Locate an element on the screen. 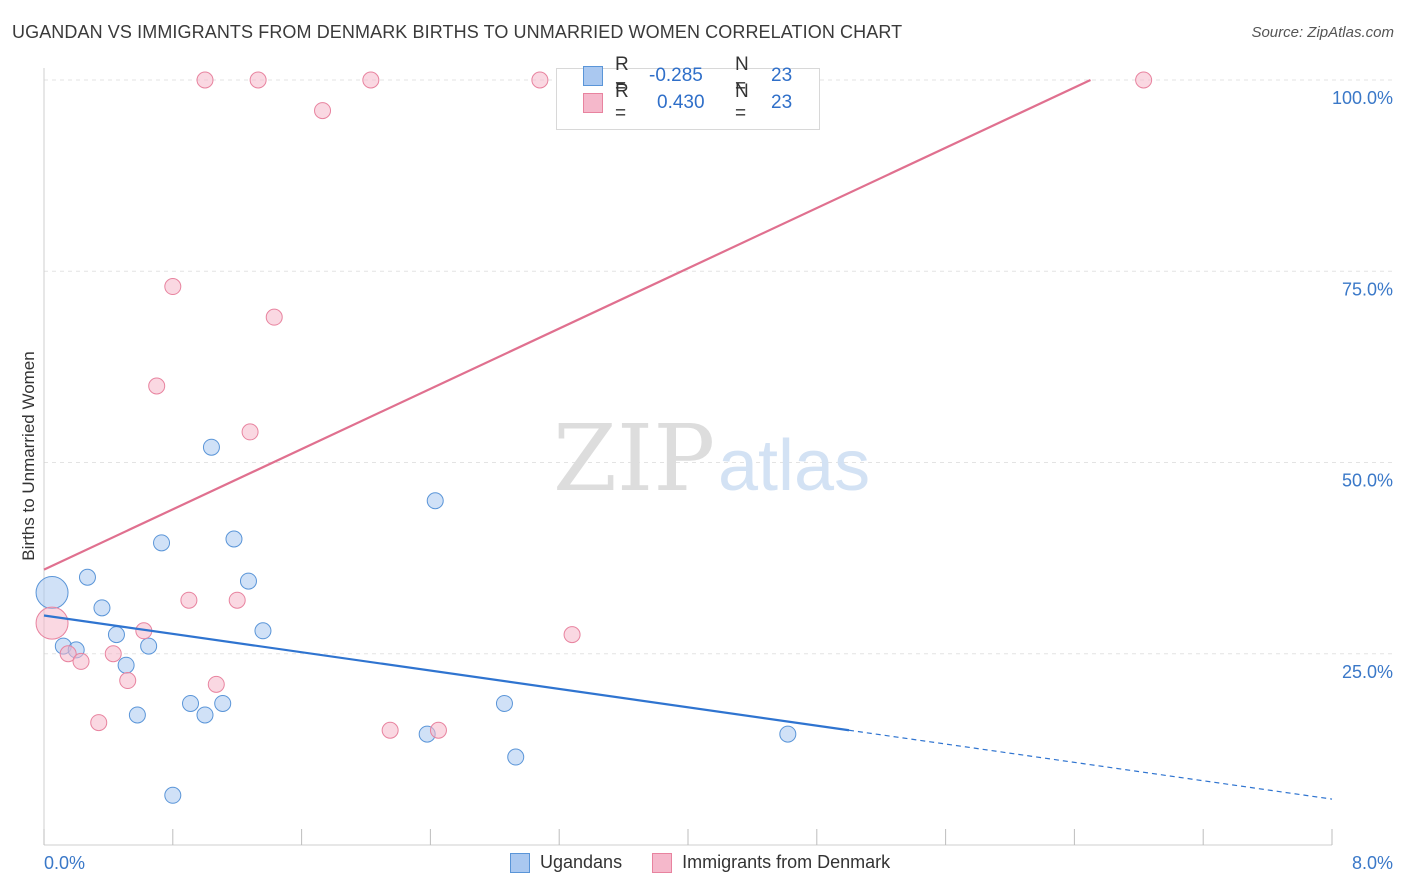 The width and height of the screenshot is (1406, 892). stats-swatch-denmark is located at coordinates (593, 103).